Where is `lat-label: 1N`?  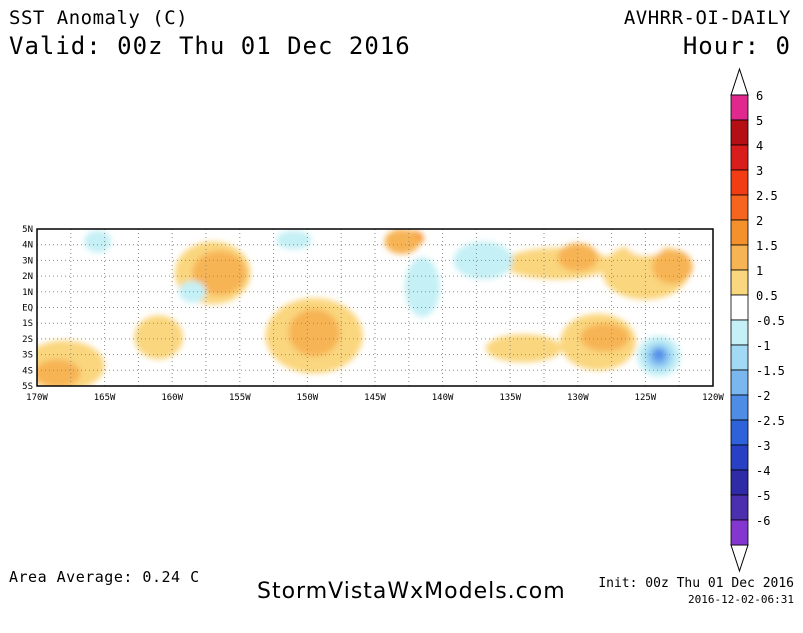
lat-label: 1N is located at coordinates (27, 293).